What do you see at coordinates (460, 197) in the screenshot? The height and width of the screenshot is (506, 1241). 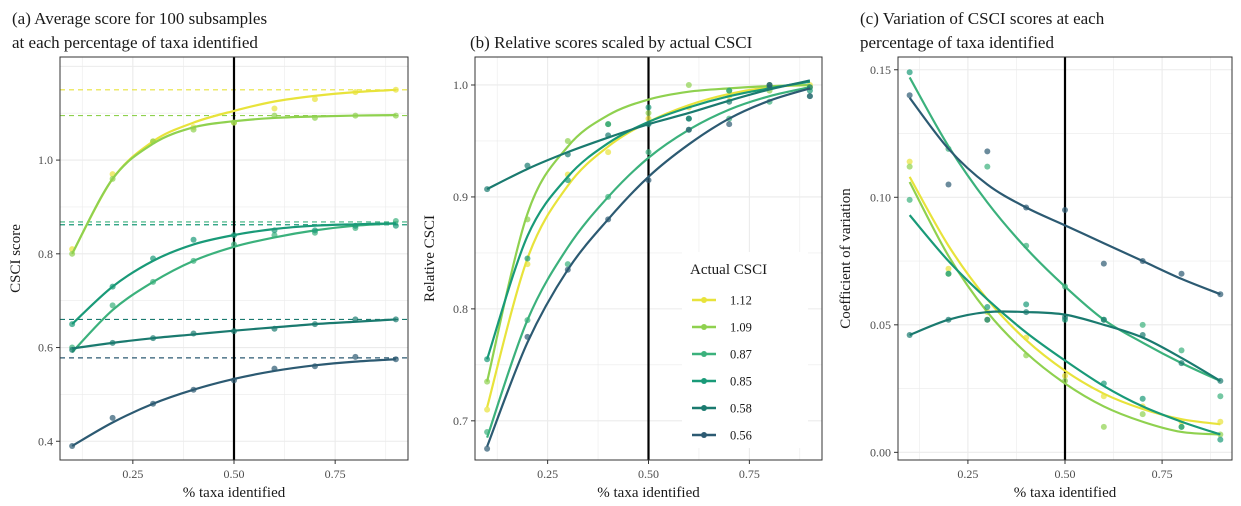 I see `y-tick-label: 0.9` at bounding box center [460, 197].